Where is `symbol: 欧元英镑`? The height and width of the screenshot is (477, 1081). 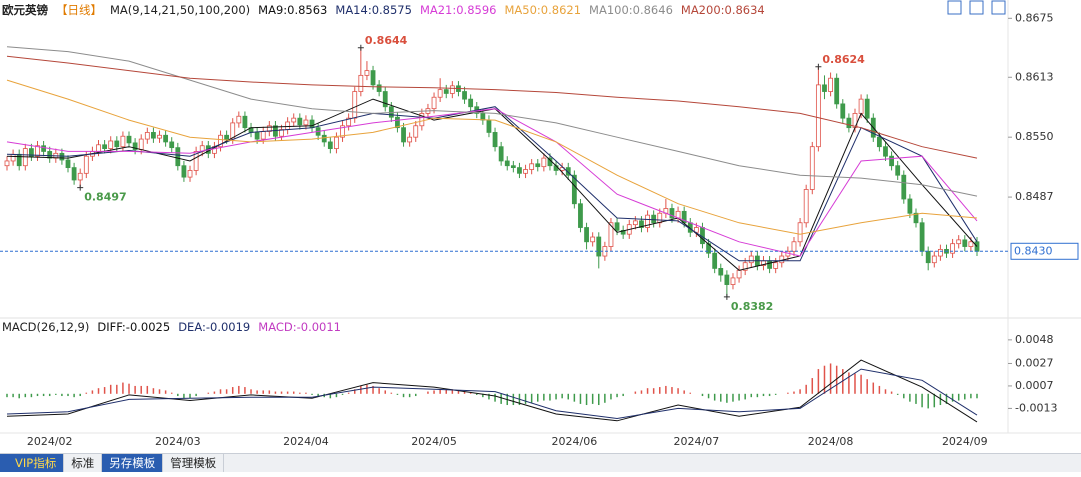 symbol: 欧元英镑 is located at coordinates (25, 10).